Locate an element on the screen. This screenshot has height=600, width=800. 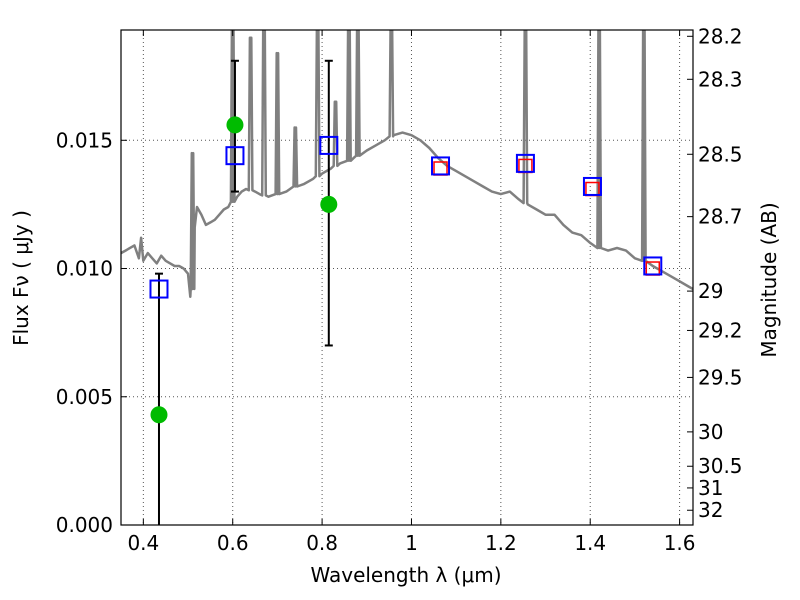
mag-tick-label: 31 is located at coordinates (710, 488).